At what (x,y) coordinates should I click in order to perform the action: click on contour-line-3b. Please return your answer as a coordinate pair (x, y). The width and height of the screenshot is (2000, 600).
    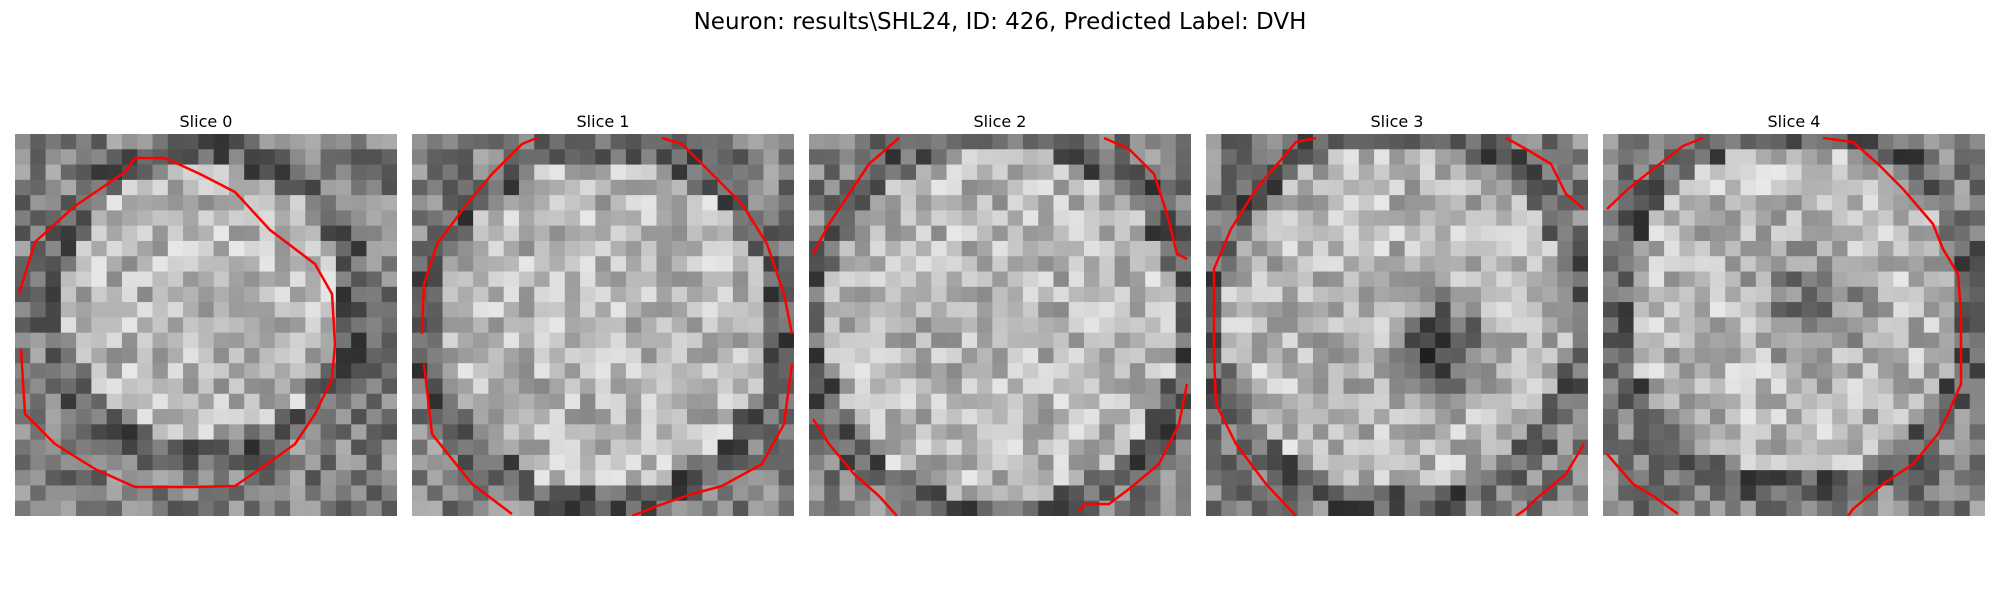
    Looking at the image, I should click on (1545, 173).